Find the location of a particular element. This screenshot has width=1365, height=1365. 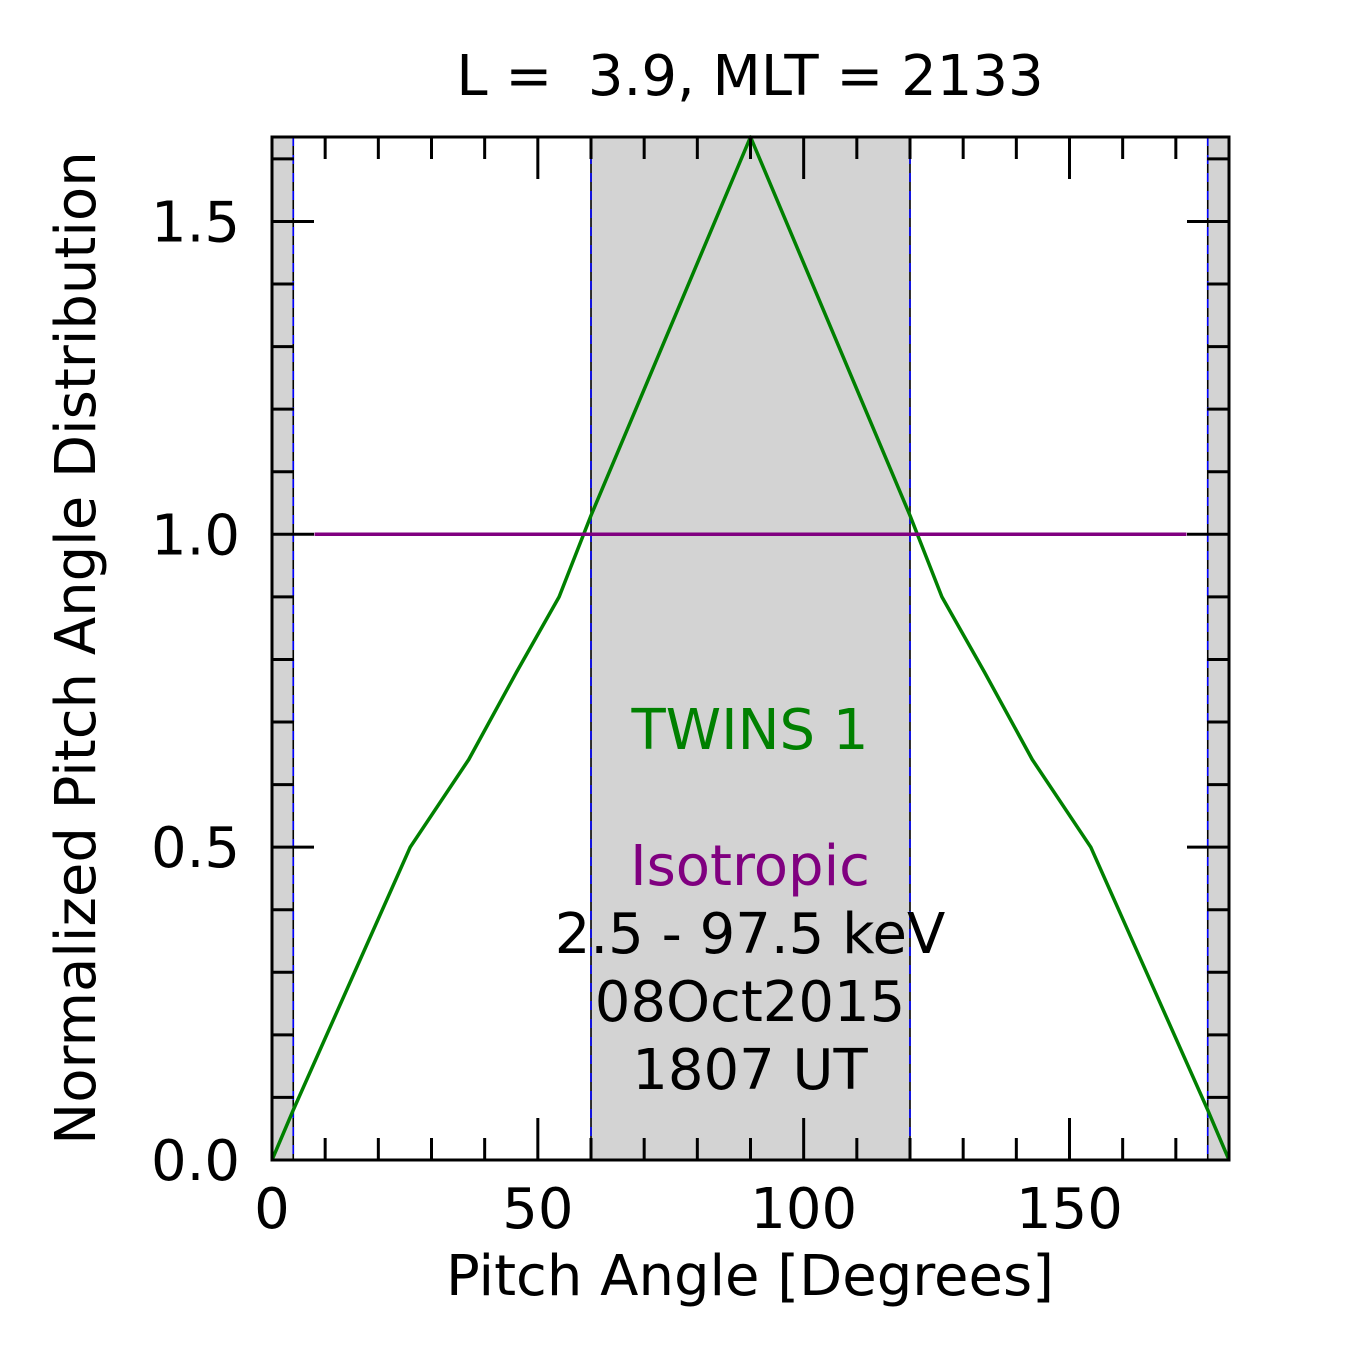

x-axis-label: Pitch Angle [Degrees] is located at coordinates (750, 1276).